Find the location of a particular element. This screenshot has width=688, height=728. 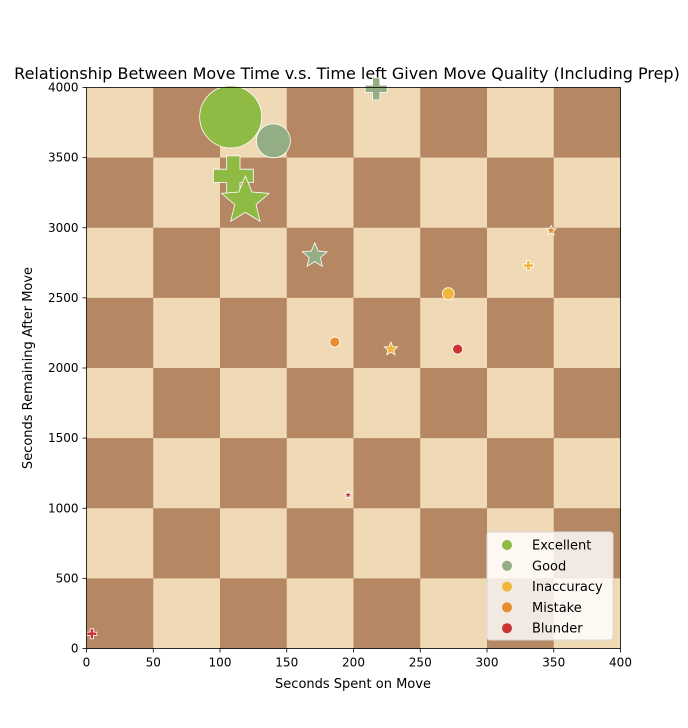

x-tick-label: 350 is located at coordinates (553, 663).